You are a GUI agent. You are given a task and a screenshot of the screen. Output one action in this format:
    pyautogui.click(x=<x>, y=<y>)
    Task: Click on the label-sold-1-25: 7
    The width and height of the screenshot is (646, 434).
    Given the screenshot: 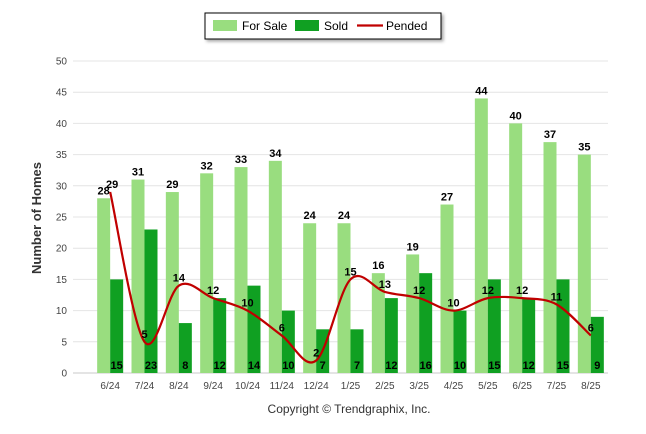 What is the action you would take?
    pyautogui.click(x=357, y=366)
    